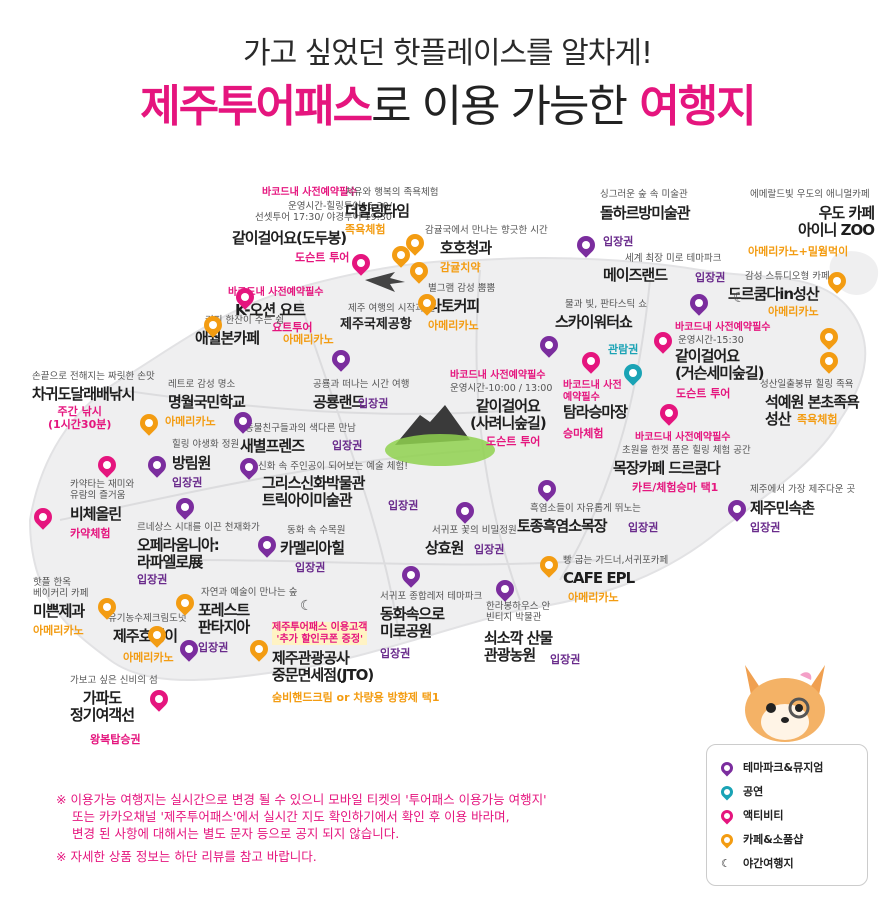 The image size is (895, 898). I want to click on place-bichejeolin-tag: 카약체험, so click(90, 533).